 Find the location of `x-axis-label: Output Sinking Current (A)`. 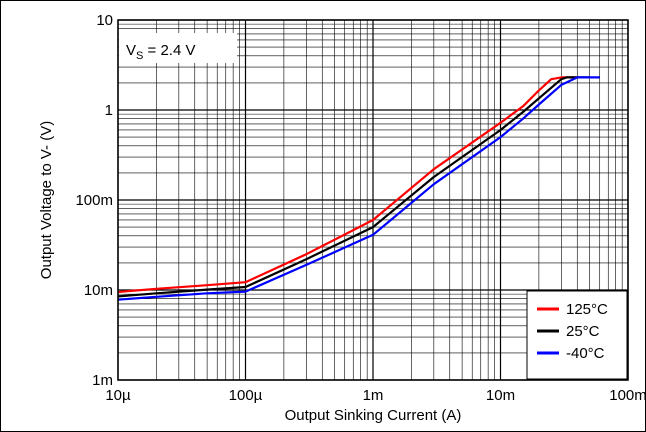

x-axis-label: Output Sinking Current (A) is located at coordinates (373, 415).